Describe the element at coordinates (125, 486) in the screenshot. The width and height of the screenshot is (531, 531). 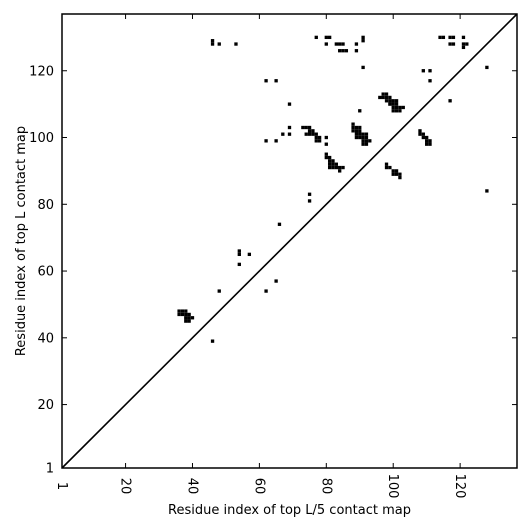
I see `x-tick-label: 20` at that location.